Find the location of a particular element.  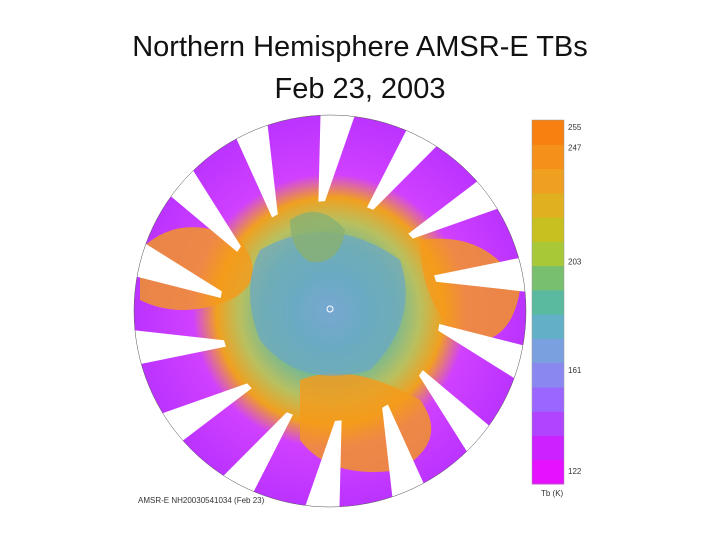

colorbar-unit: Tb (K) is located at coordinates (552, 493).